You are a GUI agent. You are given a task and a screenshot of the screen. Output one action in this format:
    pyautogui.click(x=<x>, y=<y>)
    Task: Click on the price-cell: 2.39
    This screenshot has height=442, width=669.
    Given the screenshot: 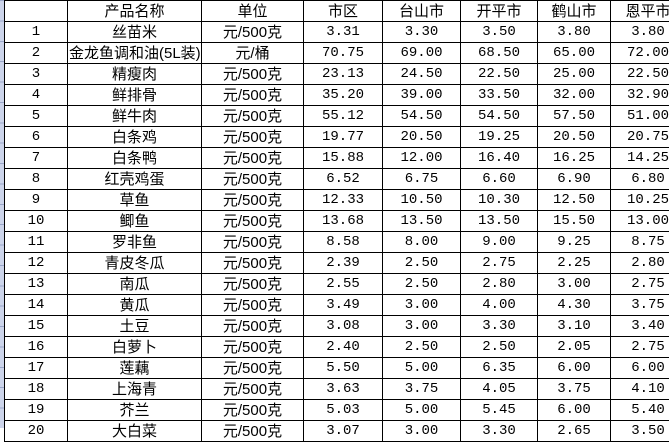 What is the action you would take?
    pyautogui.click(x=343, y=263)
    